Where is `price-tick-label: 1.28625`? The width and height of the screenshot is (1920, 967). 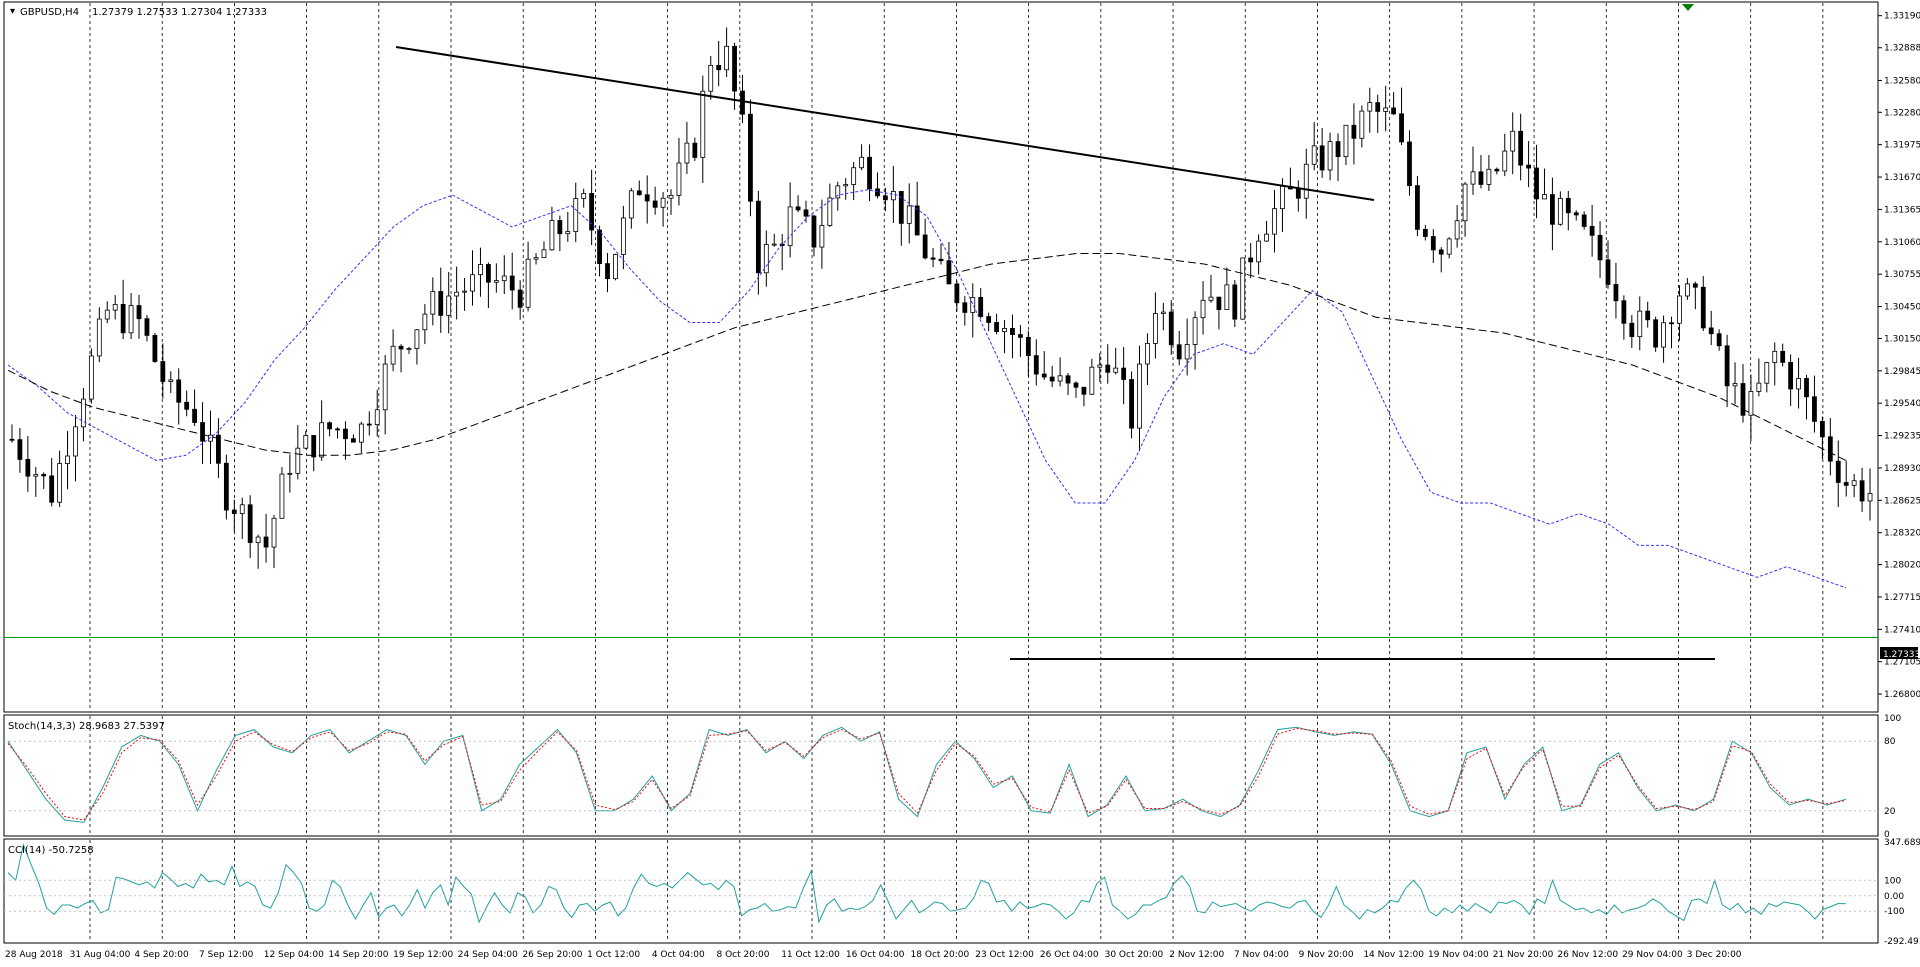 price-tick-label: 1.28625 is located at coordinates (1902, 501).